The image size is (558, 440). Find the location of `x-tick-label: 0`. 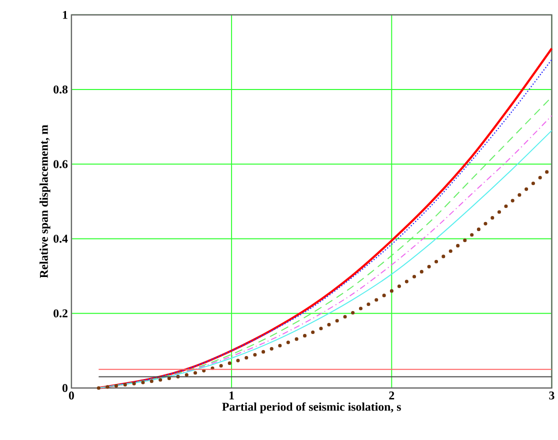

x-tick-label: 0 is located at coordinates (71, 396).